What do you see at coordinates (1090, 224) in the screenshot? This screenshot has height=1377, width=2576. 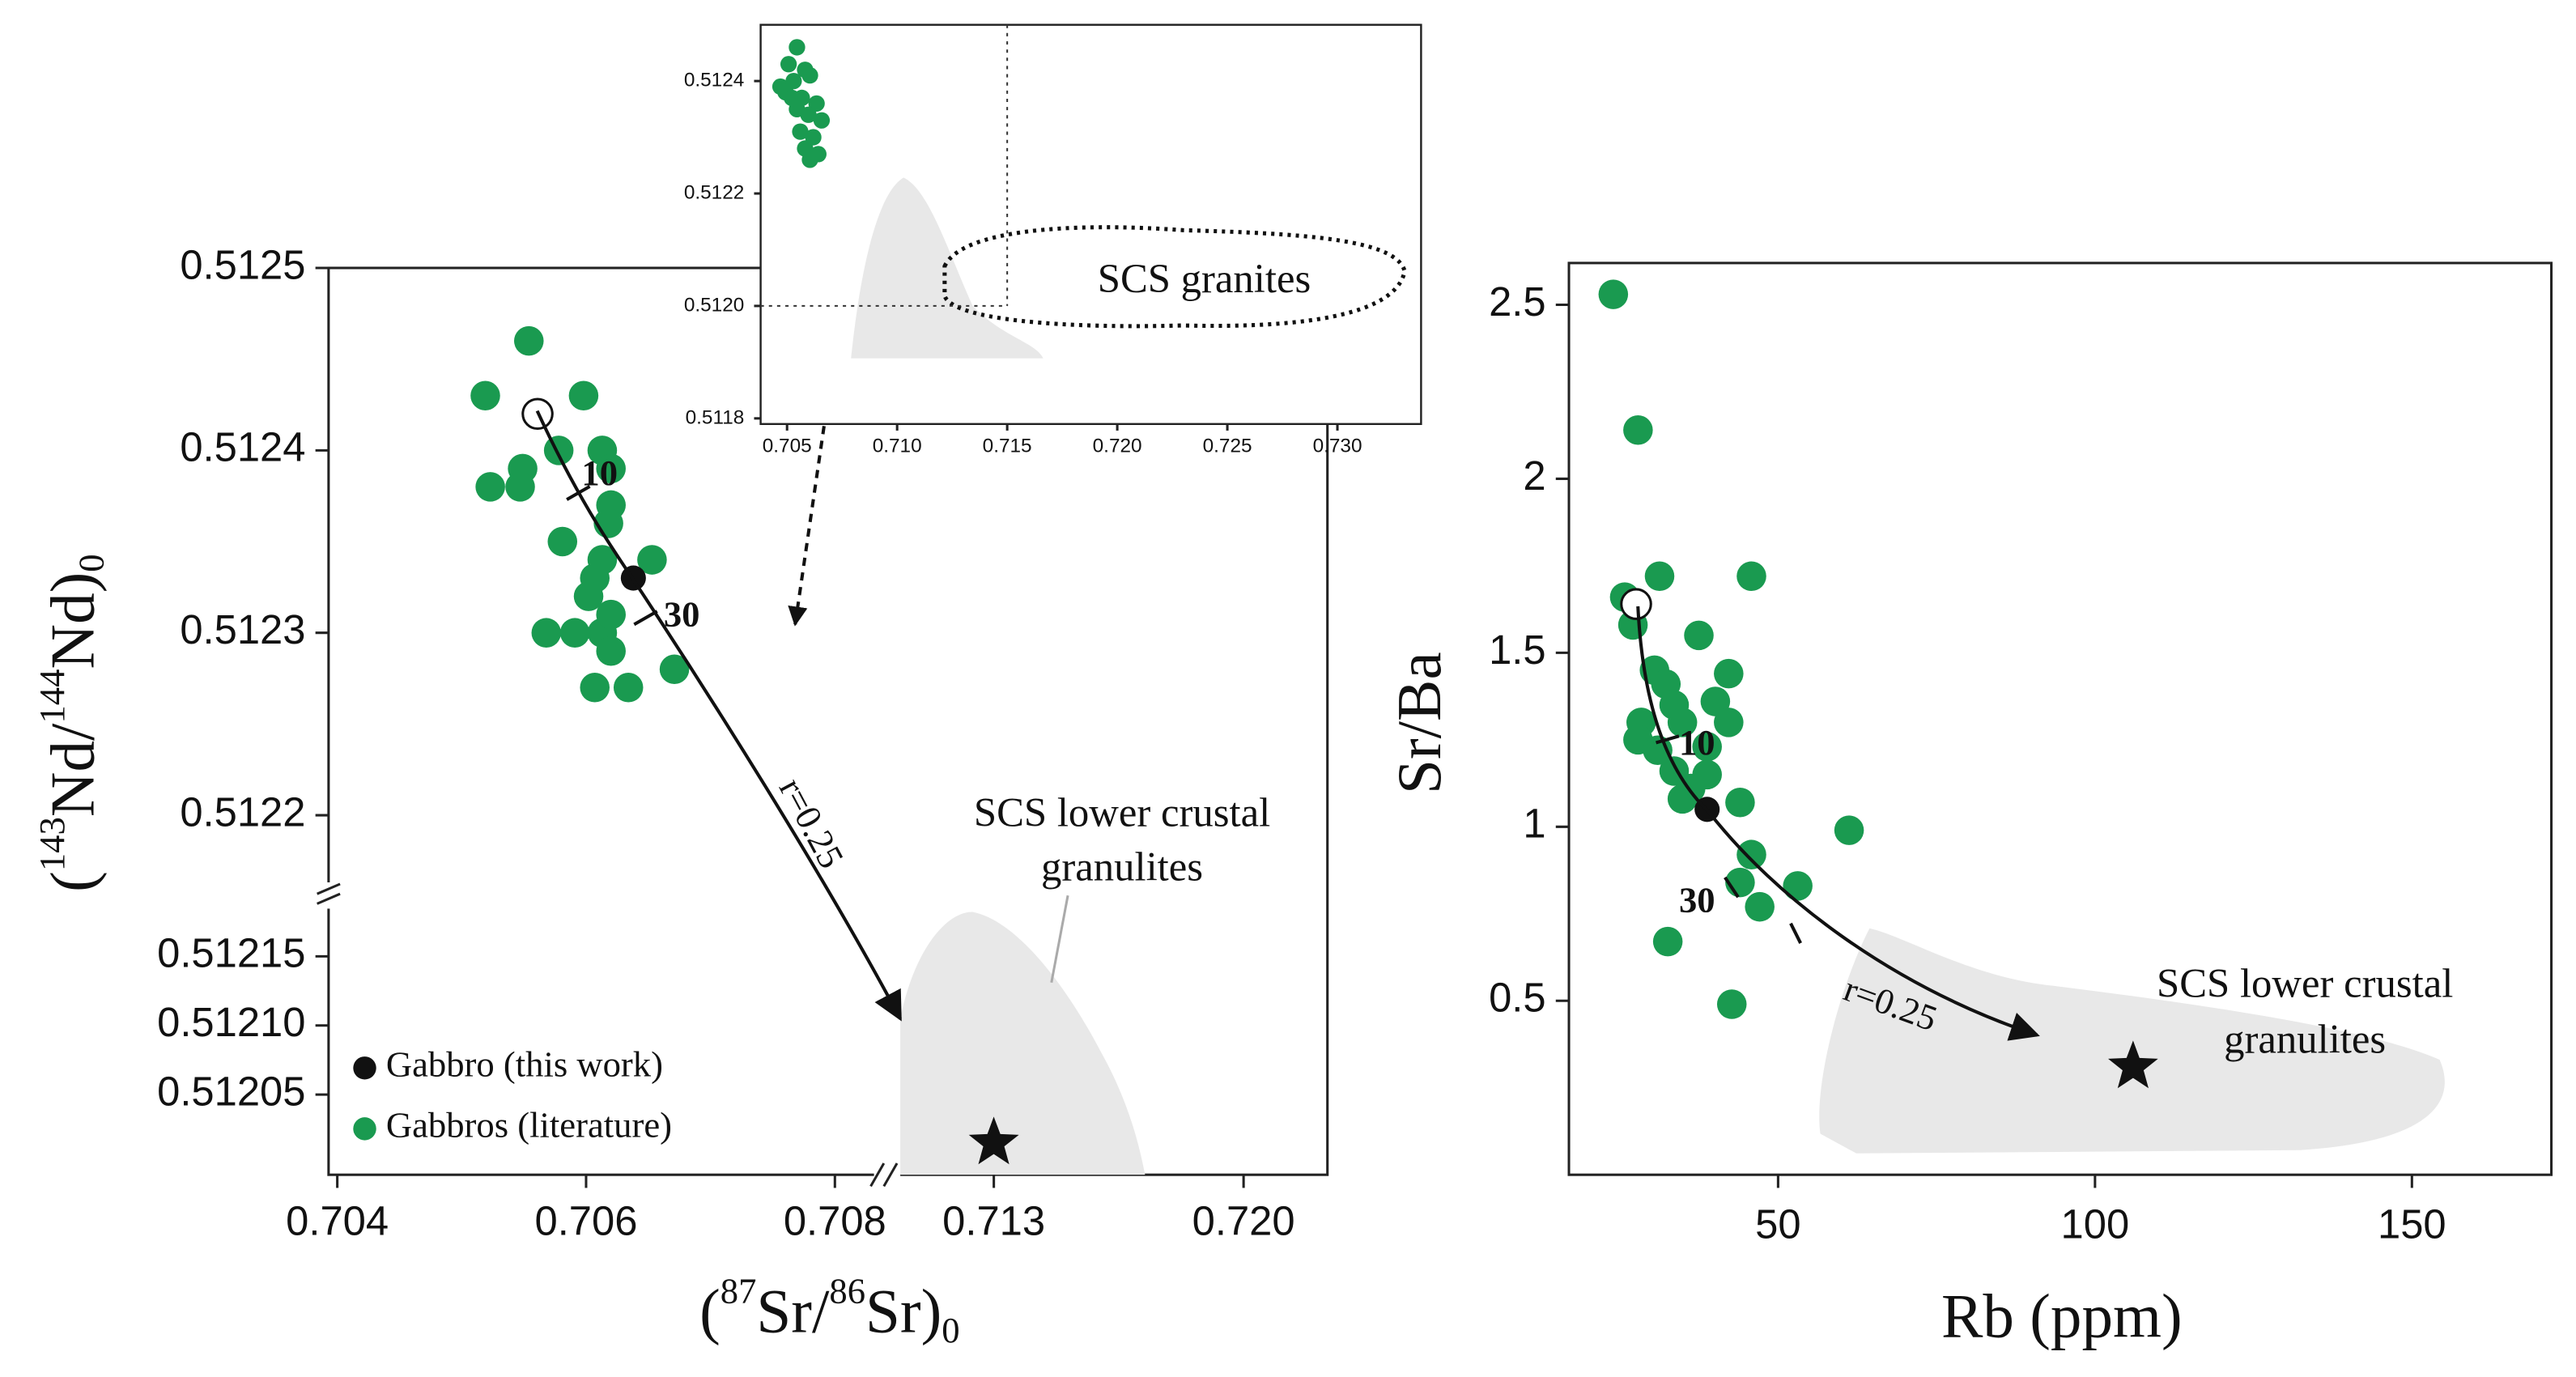 I see `inset-frame` at bounding box center [1090, 224].